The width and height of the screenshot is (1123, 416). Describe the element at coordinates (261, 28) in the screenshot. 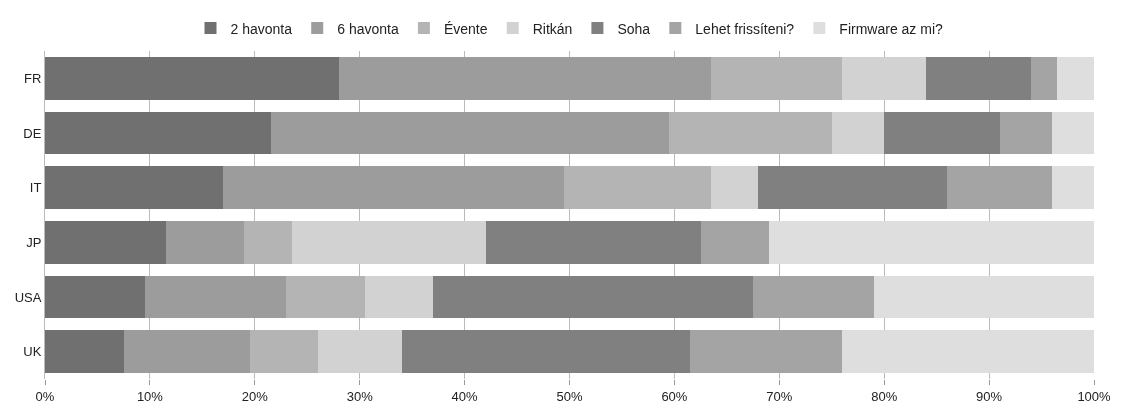

I see `legend-label: 2 havonta` at that location.